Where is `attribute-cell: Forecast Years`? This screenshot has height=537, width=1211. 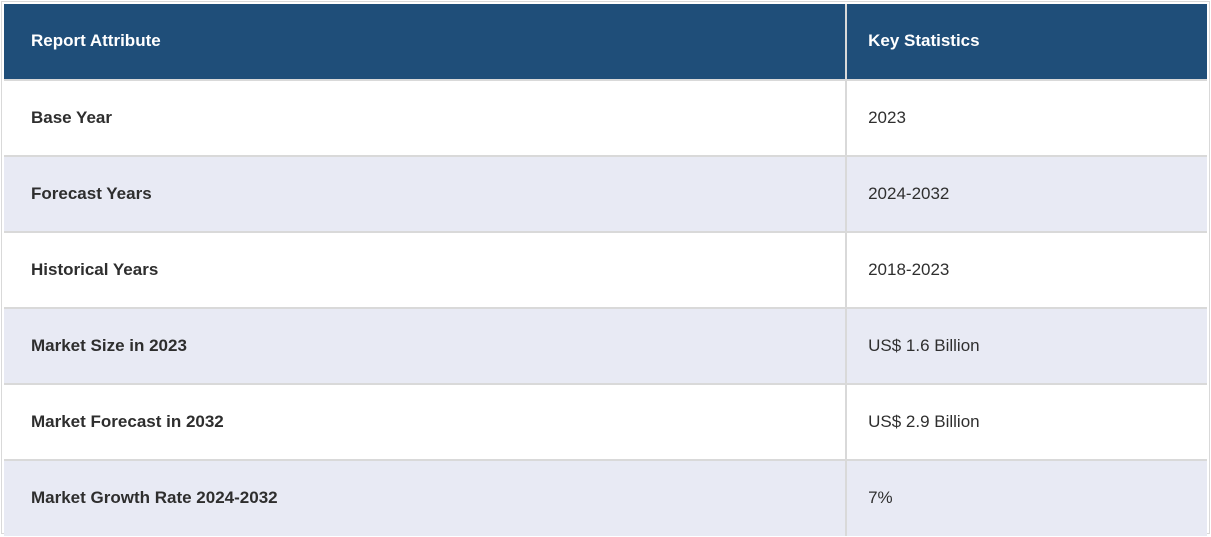
attribute-cell: Forecast Years is located at coordinates (425, 194).